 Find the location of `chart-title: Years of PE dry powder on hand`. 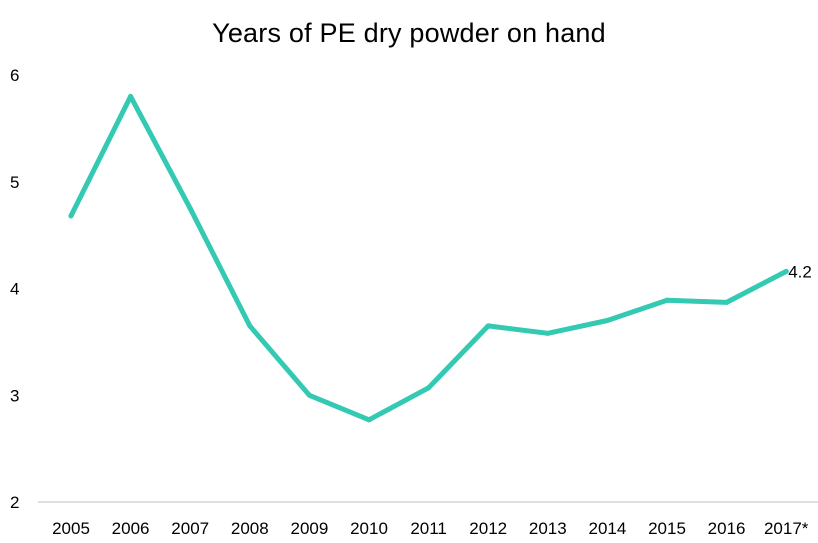

chart-title: Years of PE dry powder on hand is located at coordinates (409, 33).